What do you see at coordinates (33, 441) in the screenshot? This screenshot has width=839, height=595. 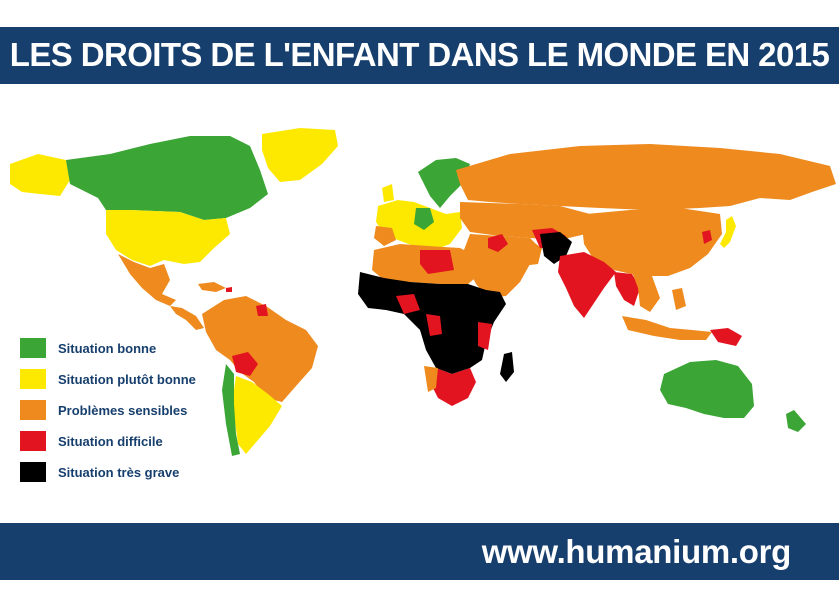 I see `legend-swatch-difficile` at bounding box center [33, 441].